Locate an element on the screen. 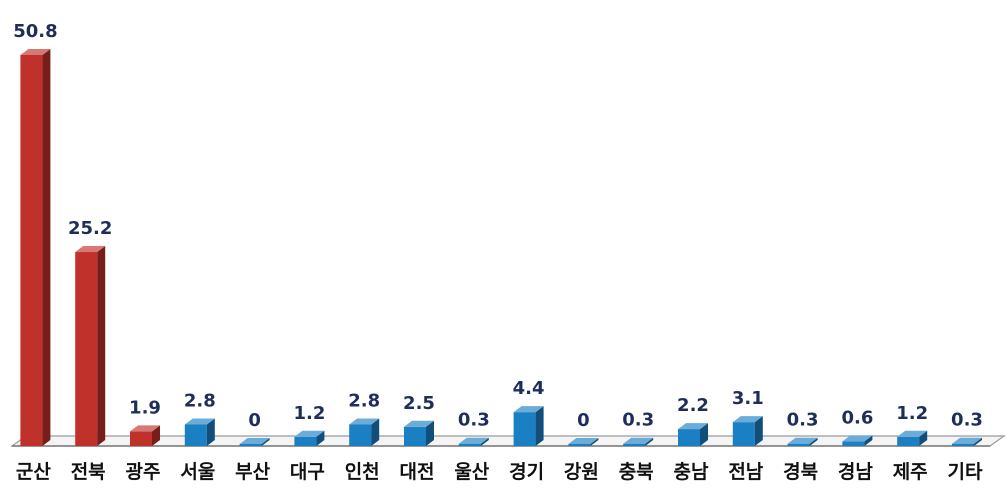  bar-경남 is located at coordinates (857, 440).